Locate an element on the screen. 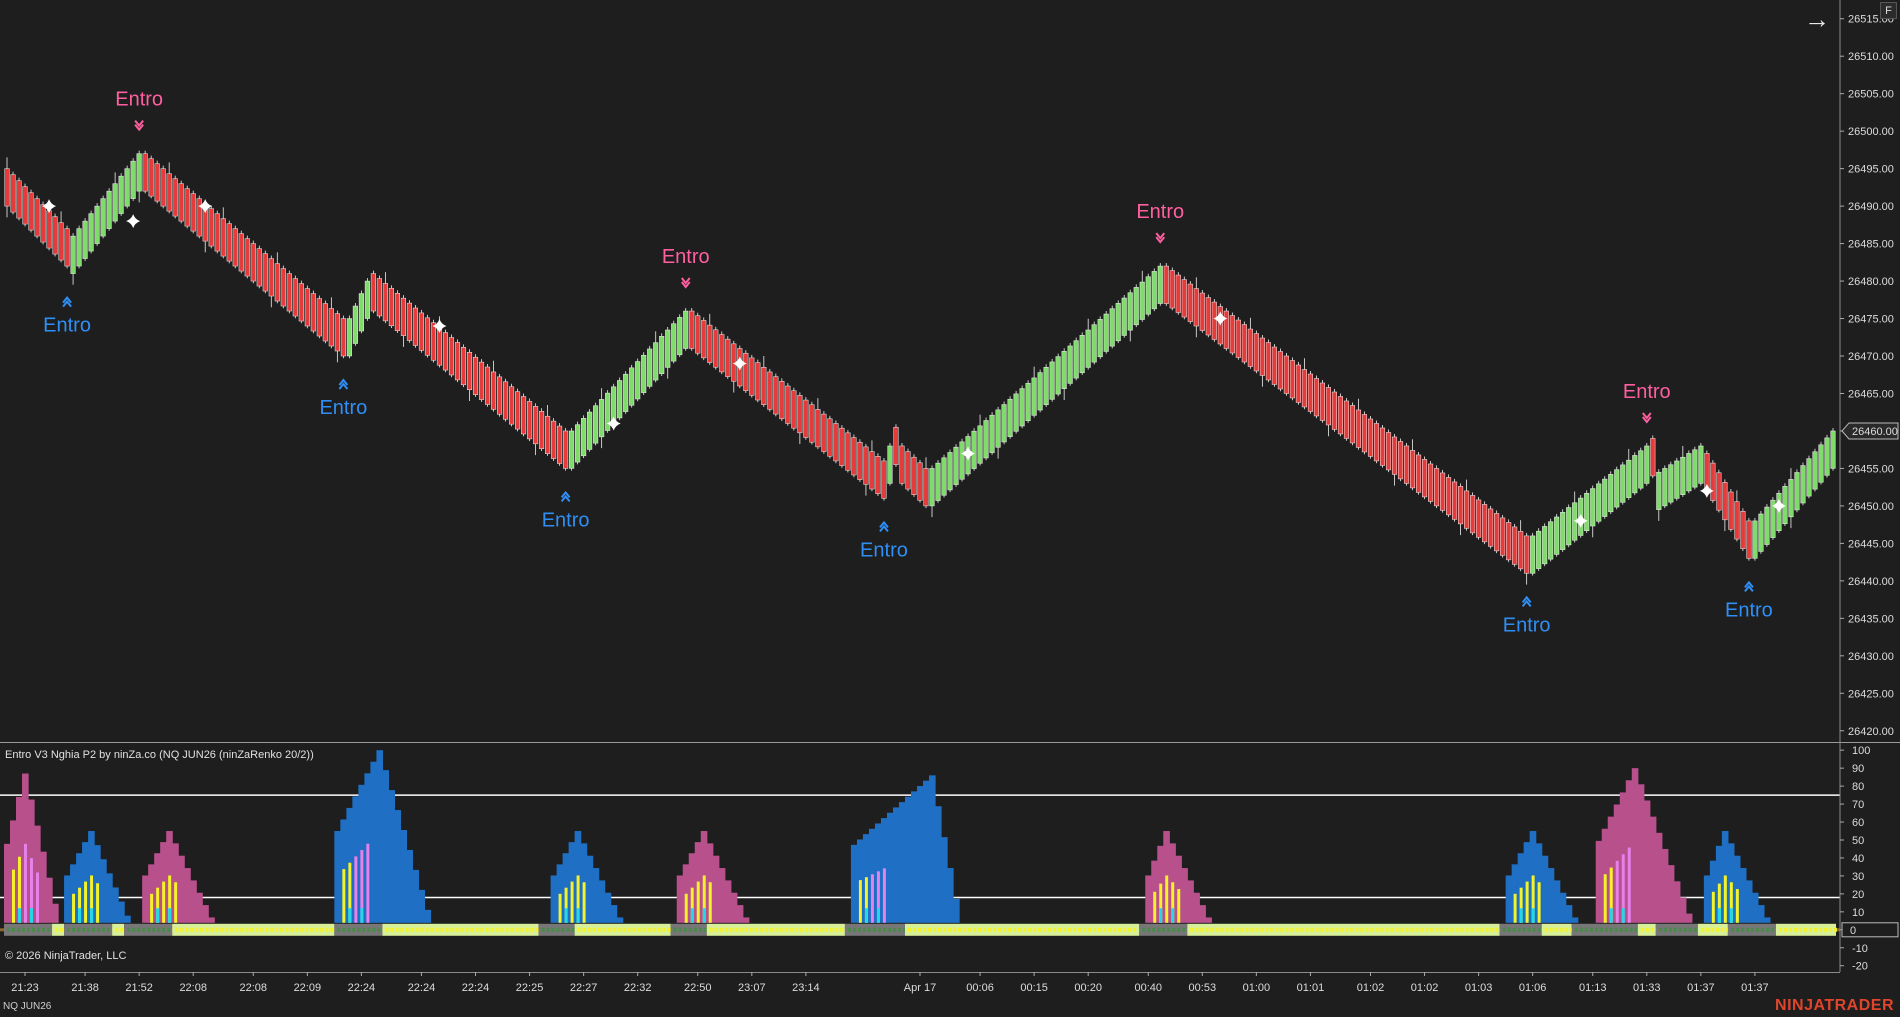 This screenshot has width=1900, height=1017. entro-buy-signal: Entro is located at coordinates (566, 510).